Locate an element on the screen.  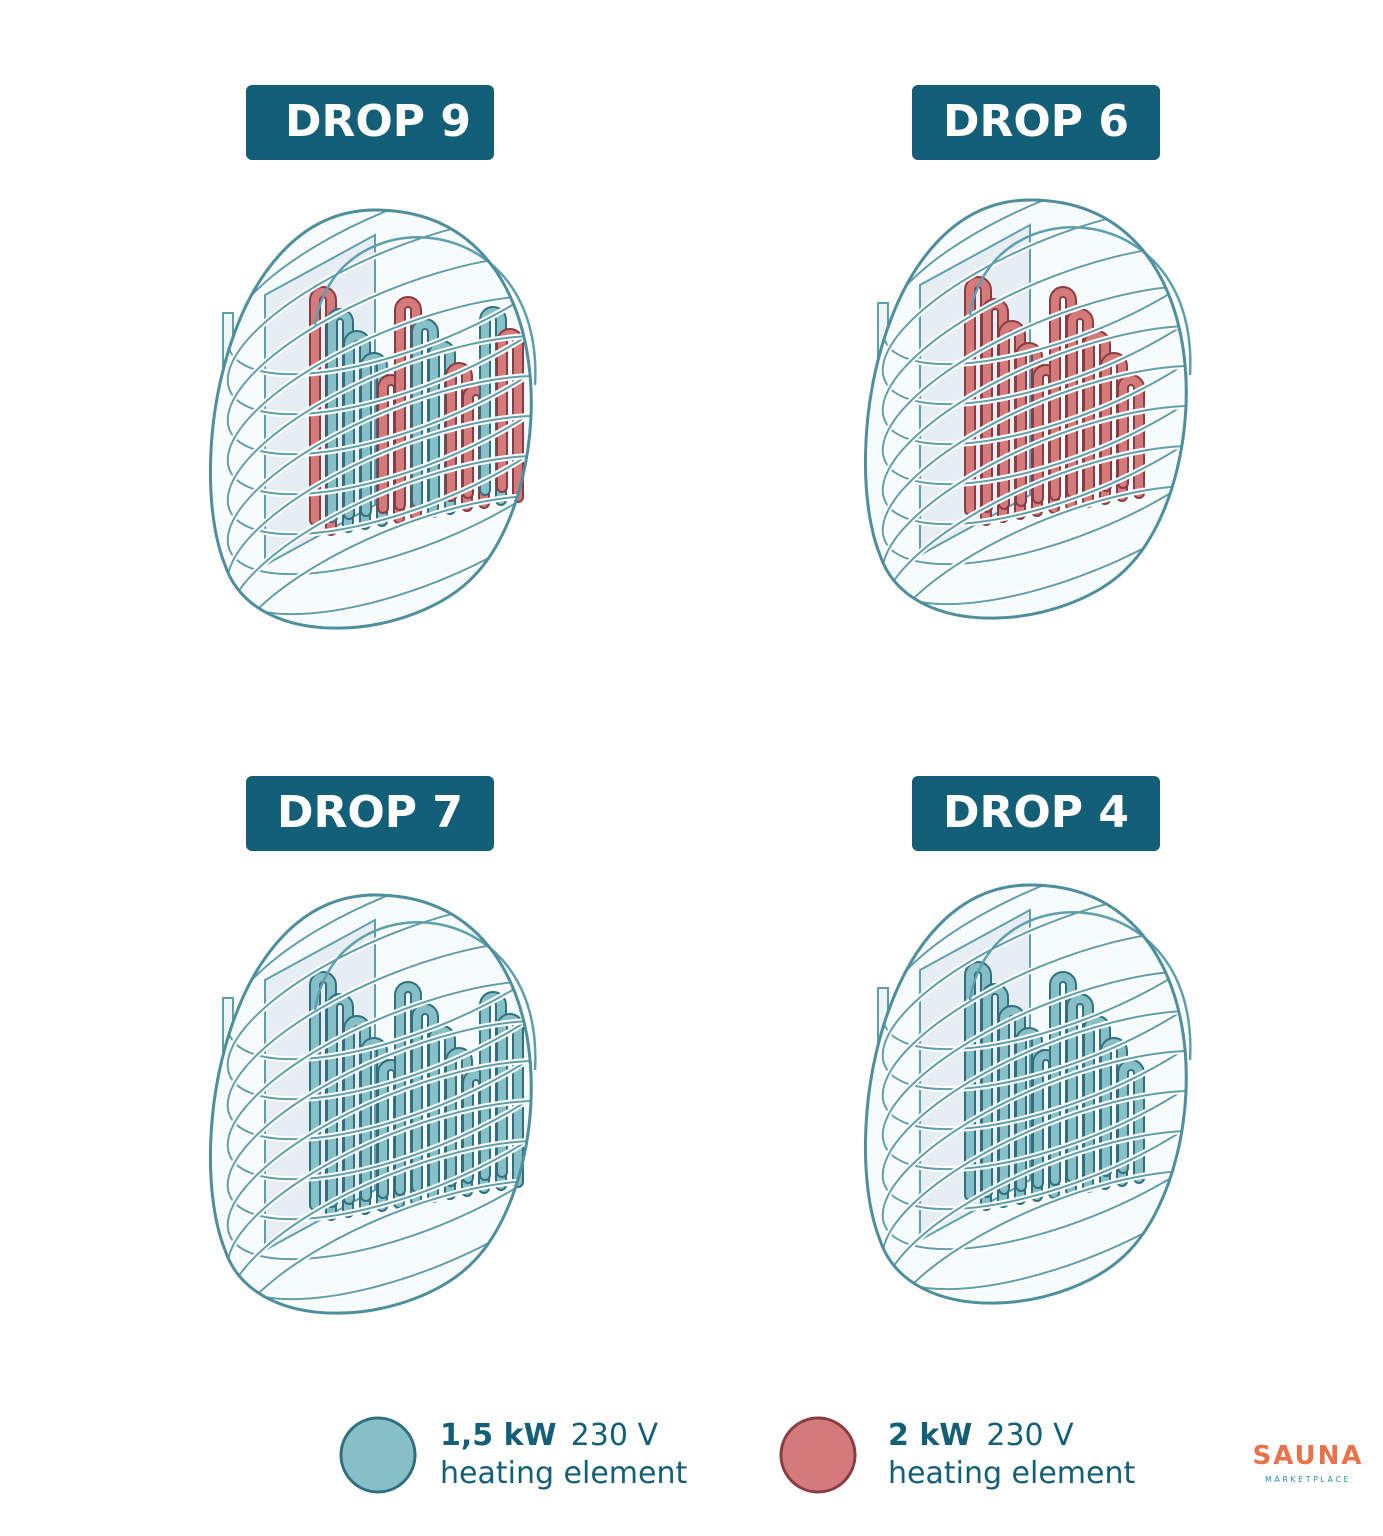
legend-text: 1,5 kW 230 V is located at coordinates (549, 1435).